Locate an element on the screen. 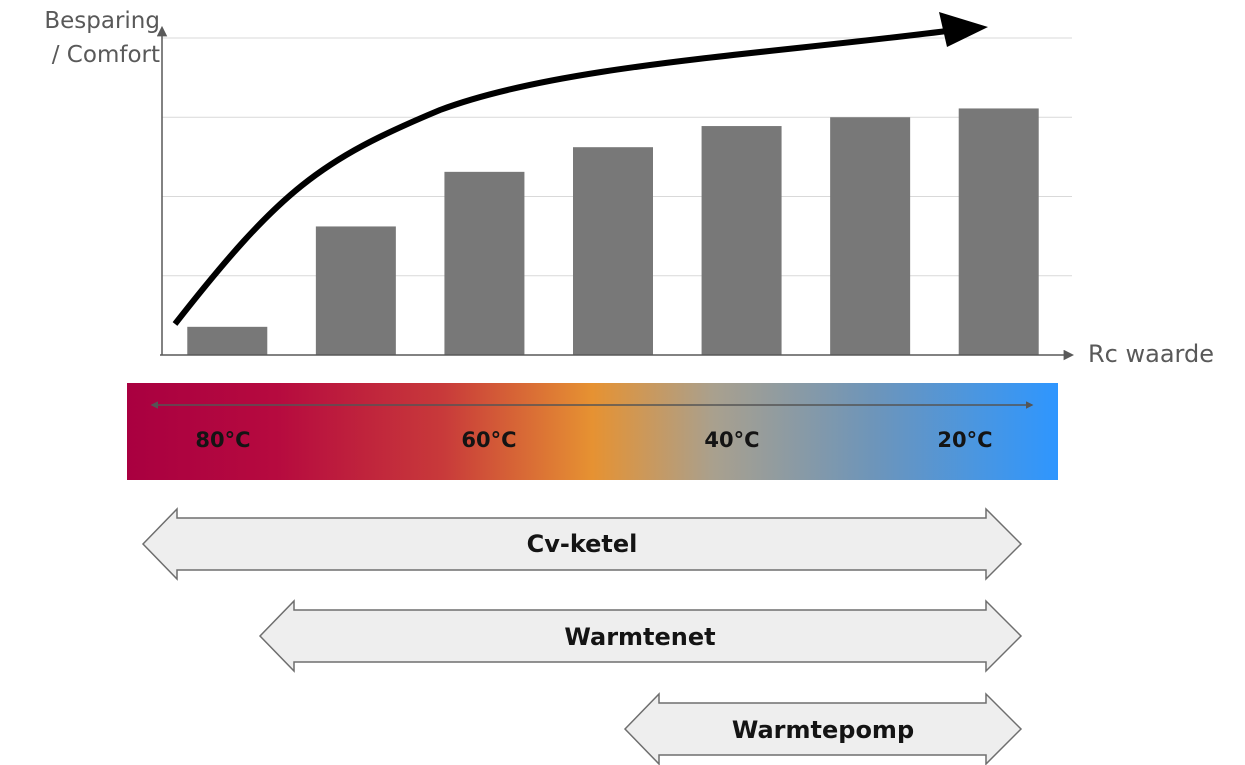 This screenshot has width=1245, height=765. temp-label-80: 80°C is located at coordinates (223, 440).